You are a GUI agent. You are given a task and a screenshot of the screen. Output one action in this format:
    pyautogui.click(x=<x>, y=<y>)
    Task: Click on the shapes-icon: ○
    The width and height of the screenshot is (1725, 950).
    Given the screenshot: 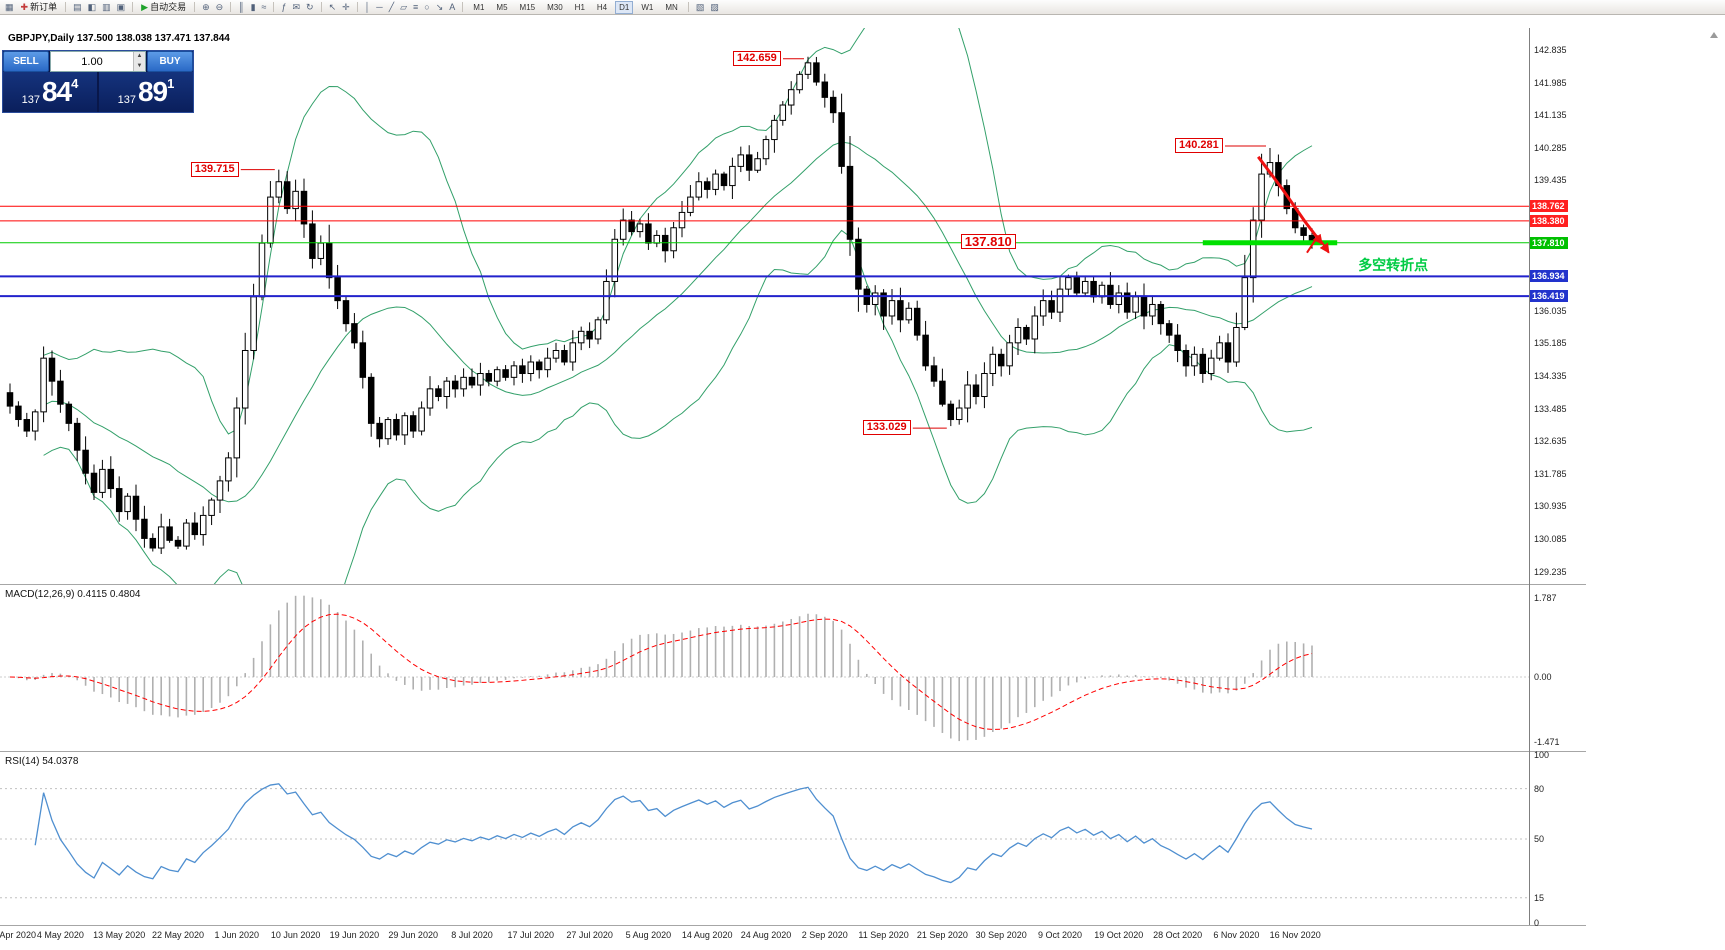 What is the action you would take?
    pyautogui.click(x=427, y=6)
    